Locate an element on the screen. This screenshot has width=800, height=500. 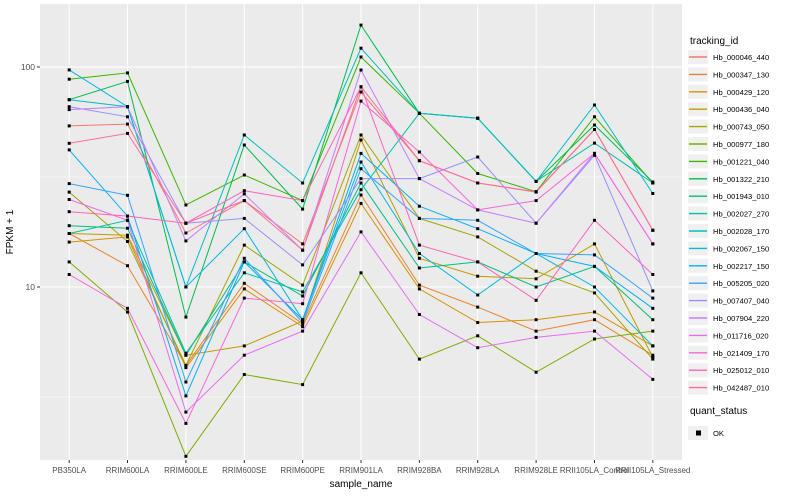
legend-entry-Hb_042487_010: Hb_042487_010 is located at coordinates (728, 387).